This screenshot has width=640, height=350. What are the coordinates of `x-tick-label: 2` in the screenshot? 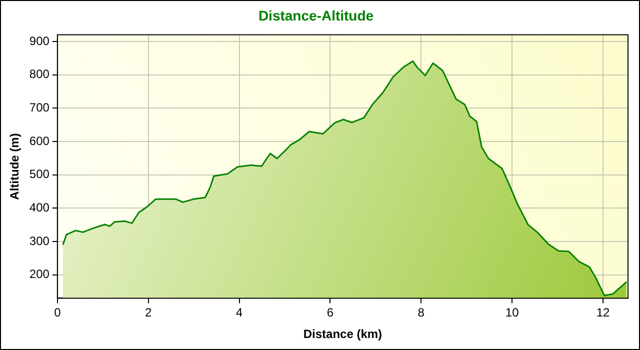 It's located at (148, 313).